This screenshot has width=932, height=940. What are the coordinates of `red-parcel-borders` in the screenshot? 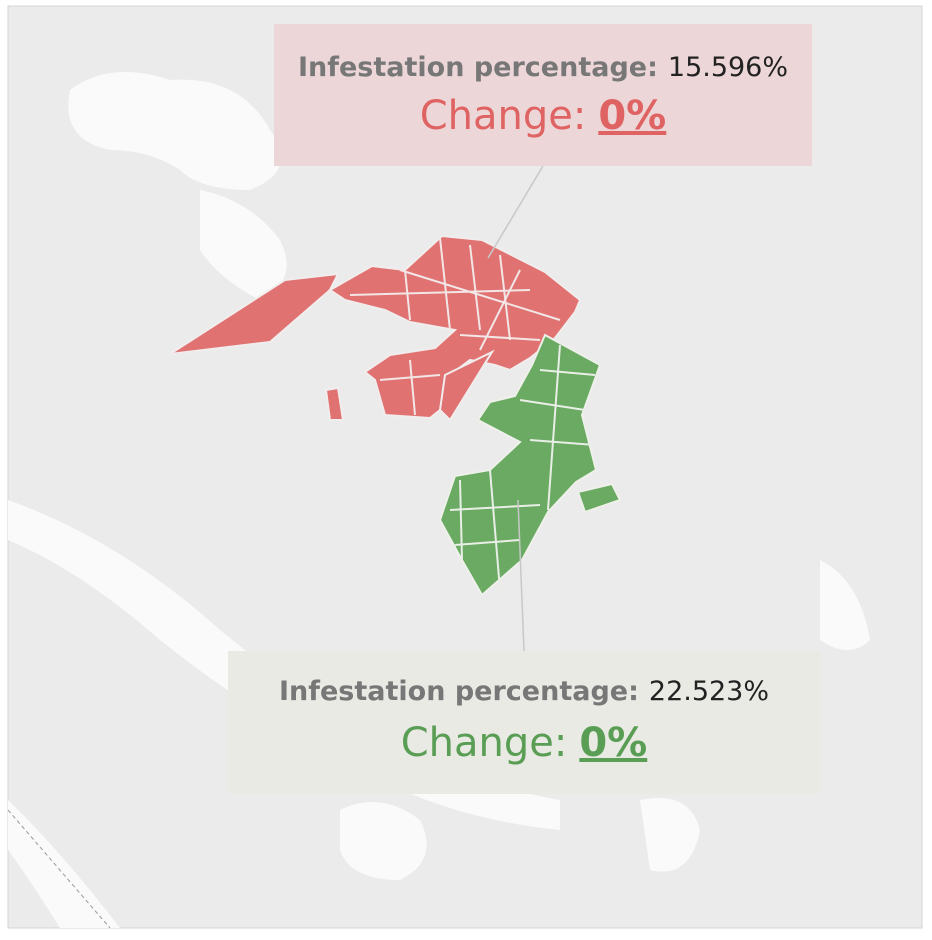 It's located at (455, 326).